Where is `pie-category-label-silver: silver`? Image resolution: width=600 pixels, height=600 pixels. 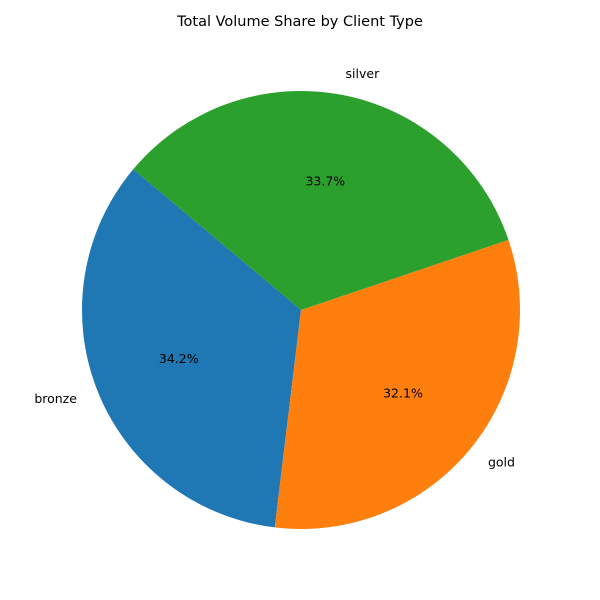 pie-category-label-silver: silver is located at coordinates (363, 73).